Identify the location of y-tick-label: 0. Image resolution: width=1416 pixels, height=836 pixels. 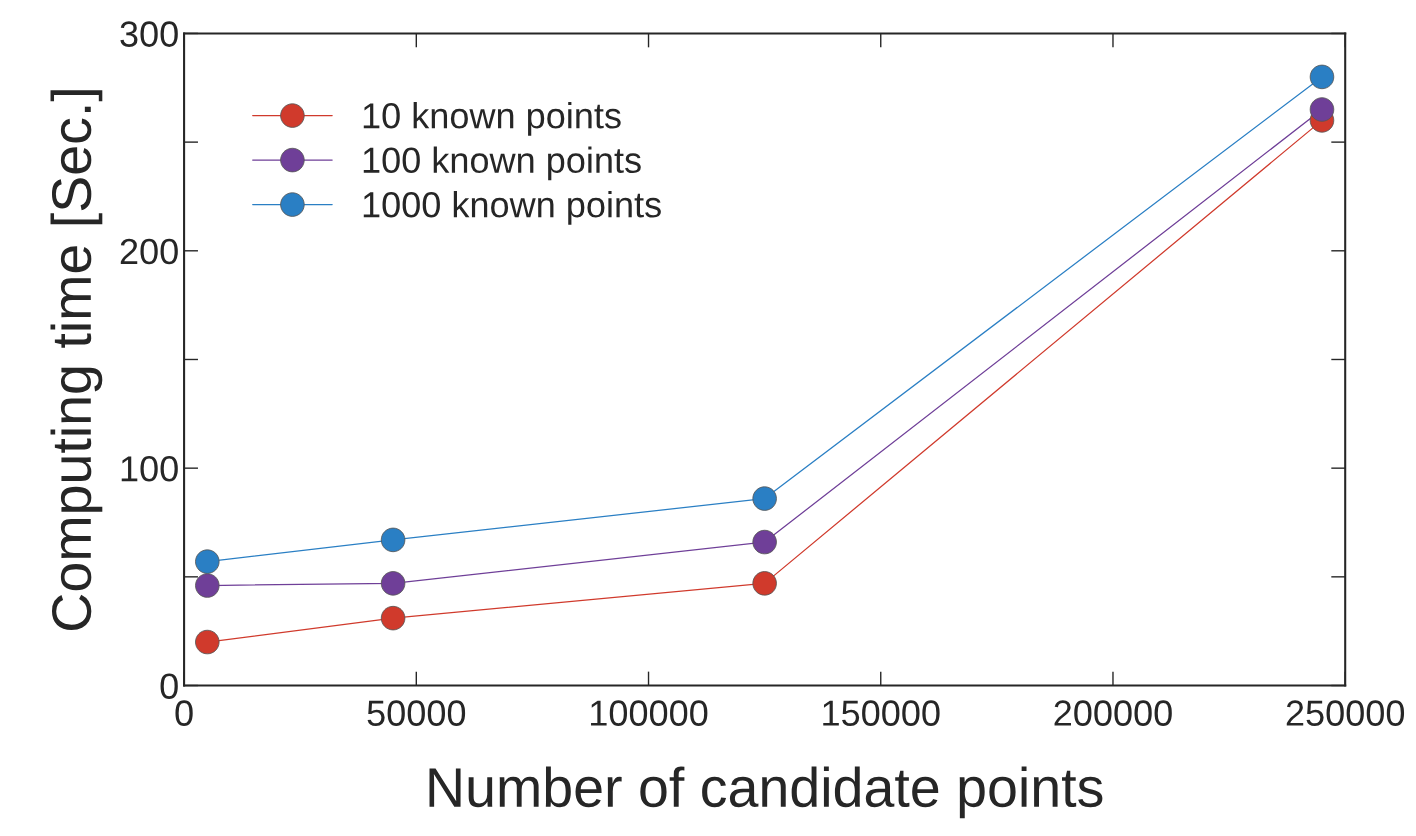
(169, 686).